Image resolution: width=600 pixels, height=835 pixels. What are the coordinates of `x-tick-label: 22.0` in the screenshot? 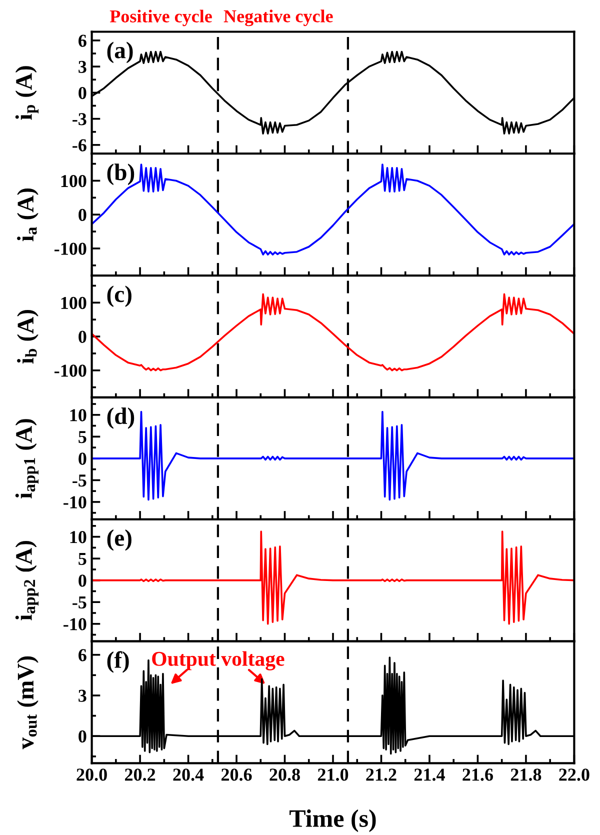 It's located at (574, 774).